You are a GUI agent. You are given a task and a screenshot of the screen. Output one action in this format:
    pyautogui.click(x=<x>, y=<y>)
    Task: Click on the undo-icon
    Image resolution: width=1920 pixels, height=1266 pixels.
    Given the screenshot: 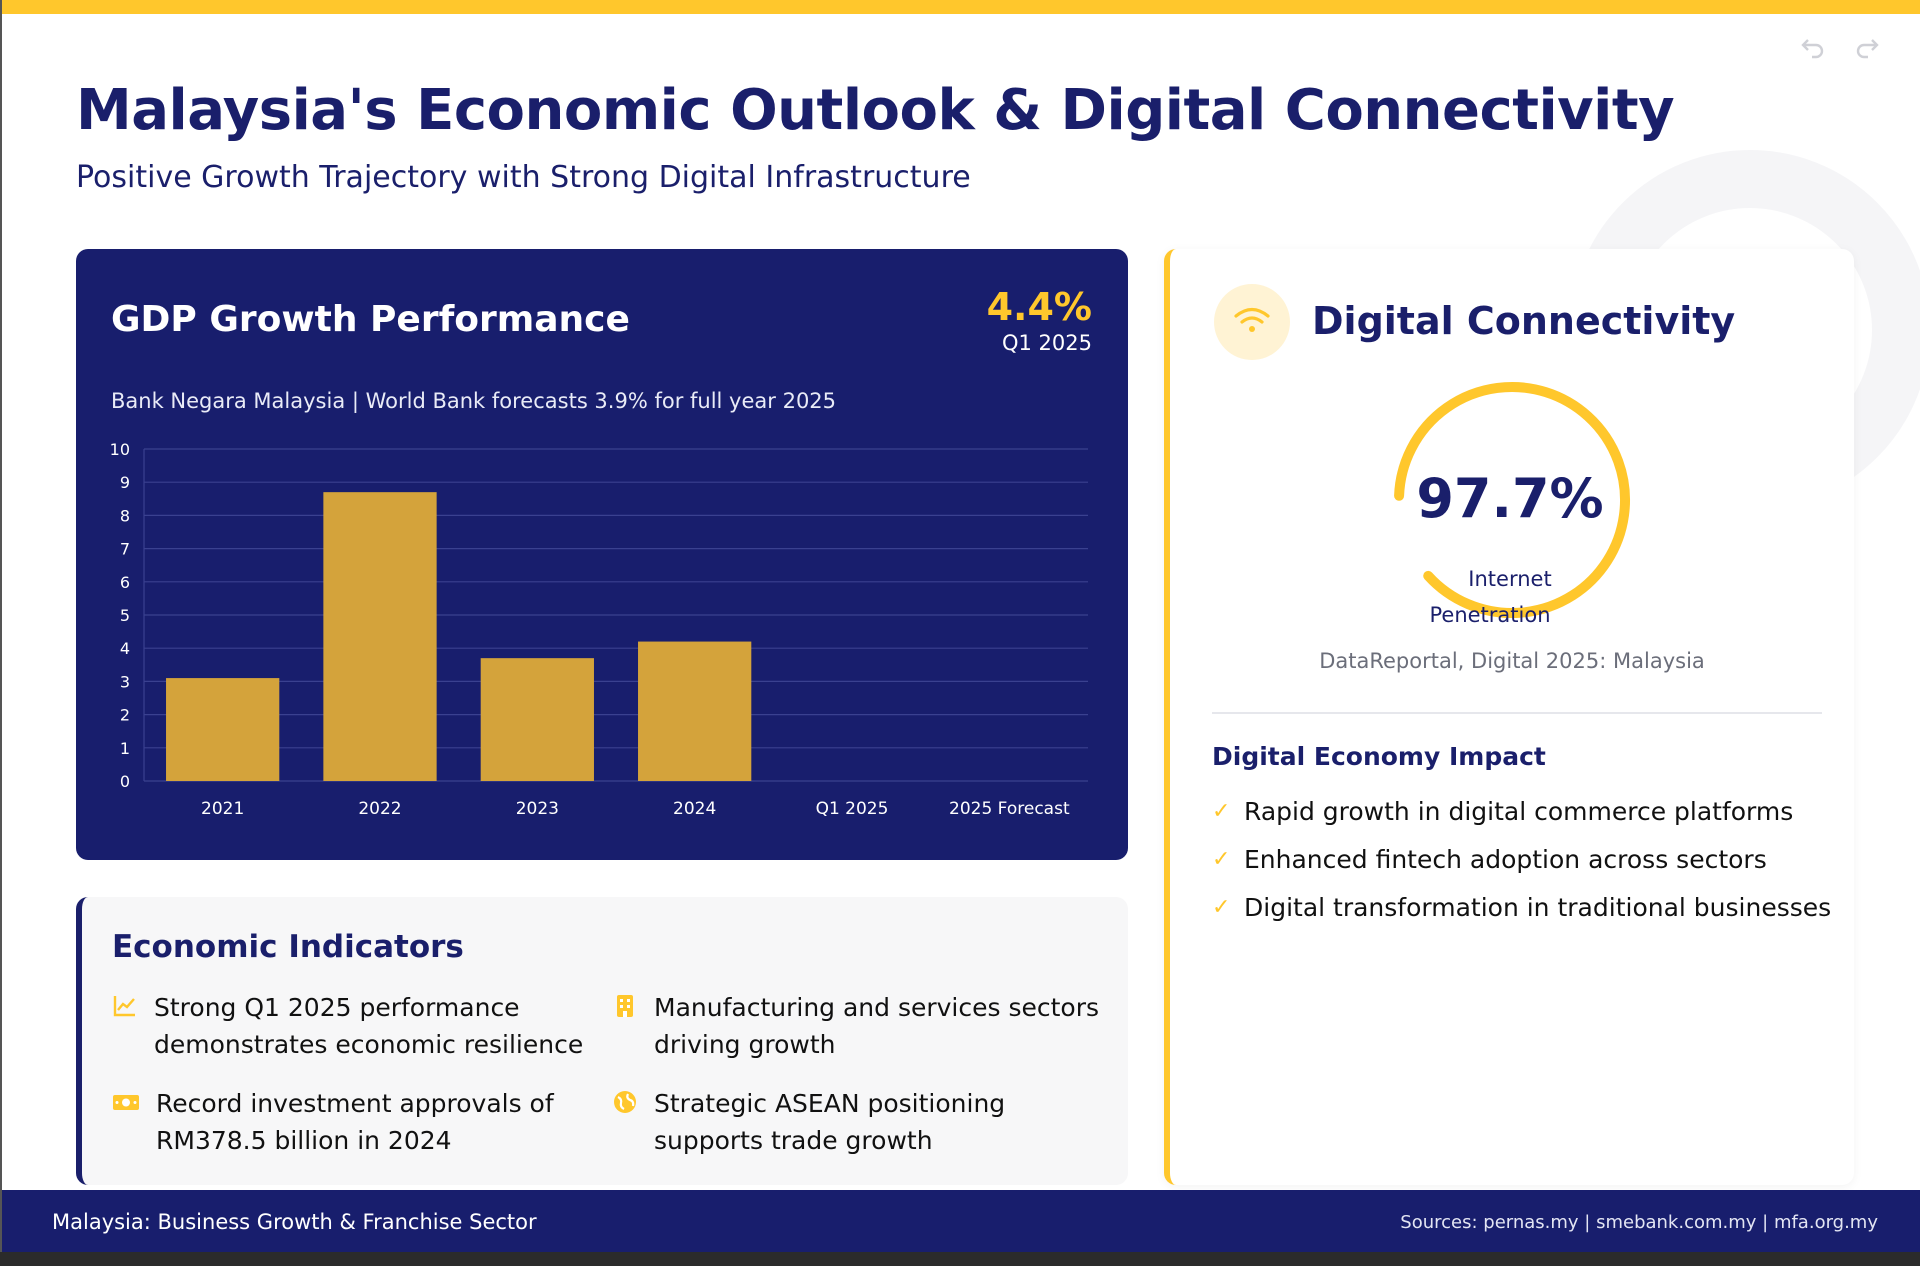 What is the action you would take?
    pyautogui.click(x=1813, y=47)
    